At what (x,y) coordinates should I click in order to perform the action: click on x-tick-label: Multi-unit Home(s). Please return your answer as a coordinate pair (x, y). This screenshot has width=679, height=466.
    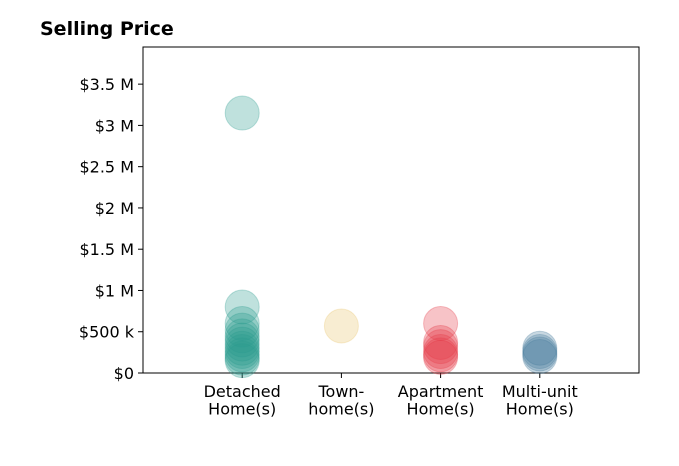
    Looking at the image, I should click on (540, 400).